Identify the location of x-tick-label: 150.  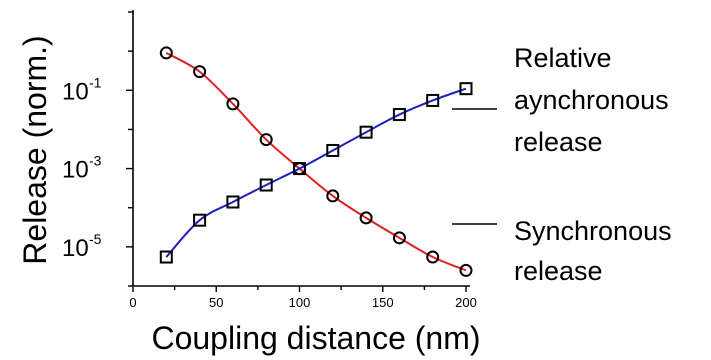
(383, 302).